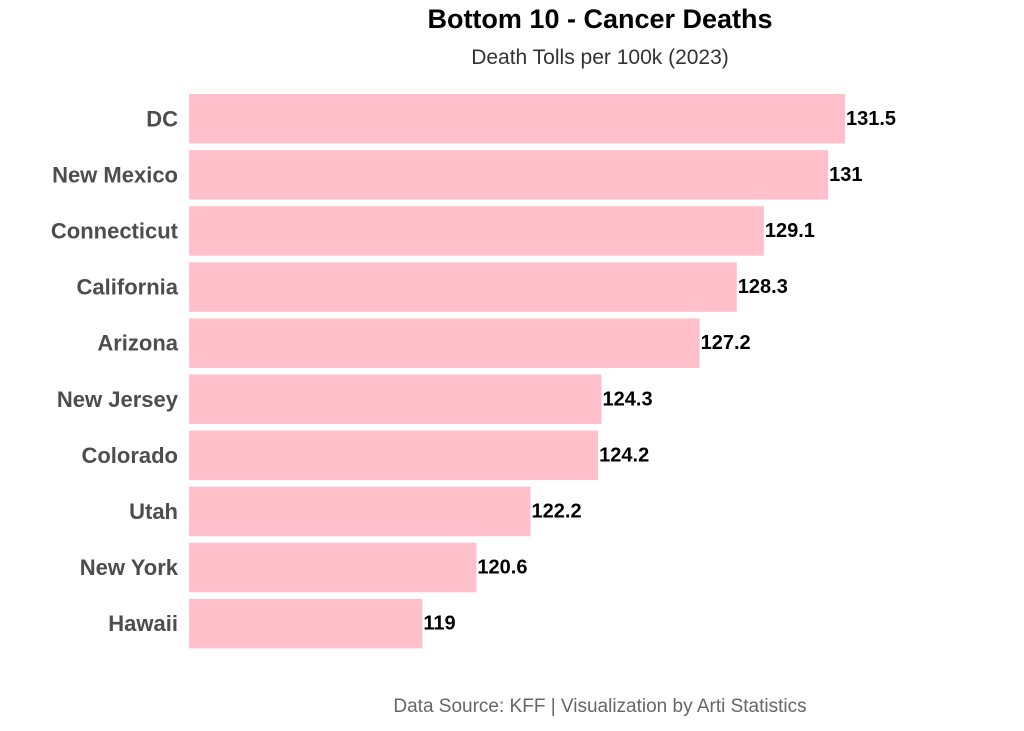  What do you see at coordinates (509, 175) in the screenshot?
I see `bar-new-mexico` at bounding box center [509, 175].